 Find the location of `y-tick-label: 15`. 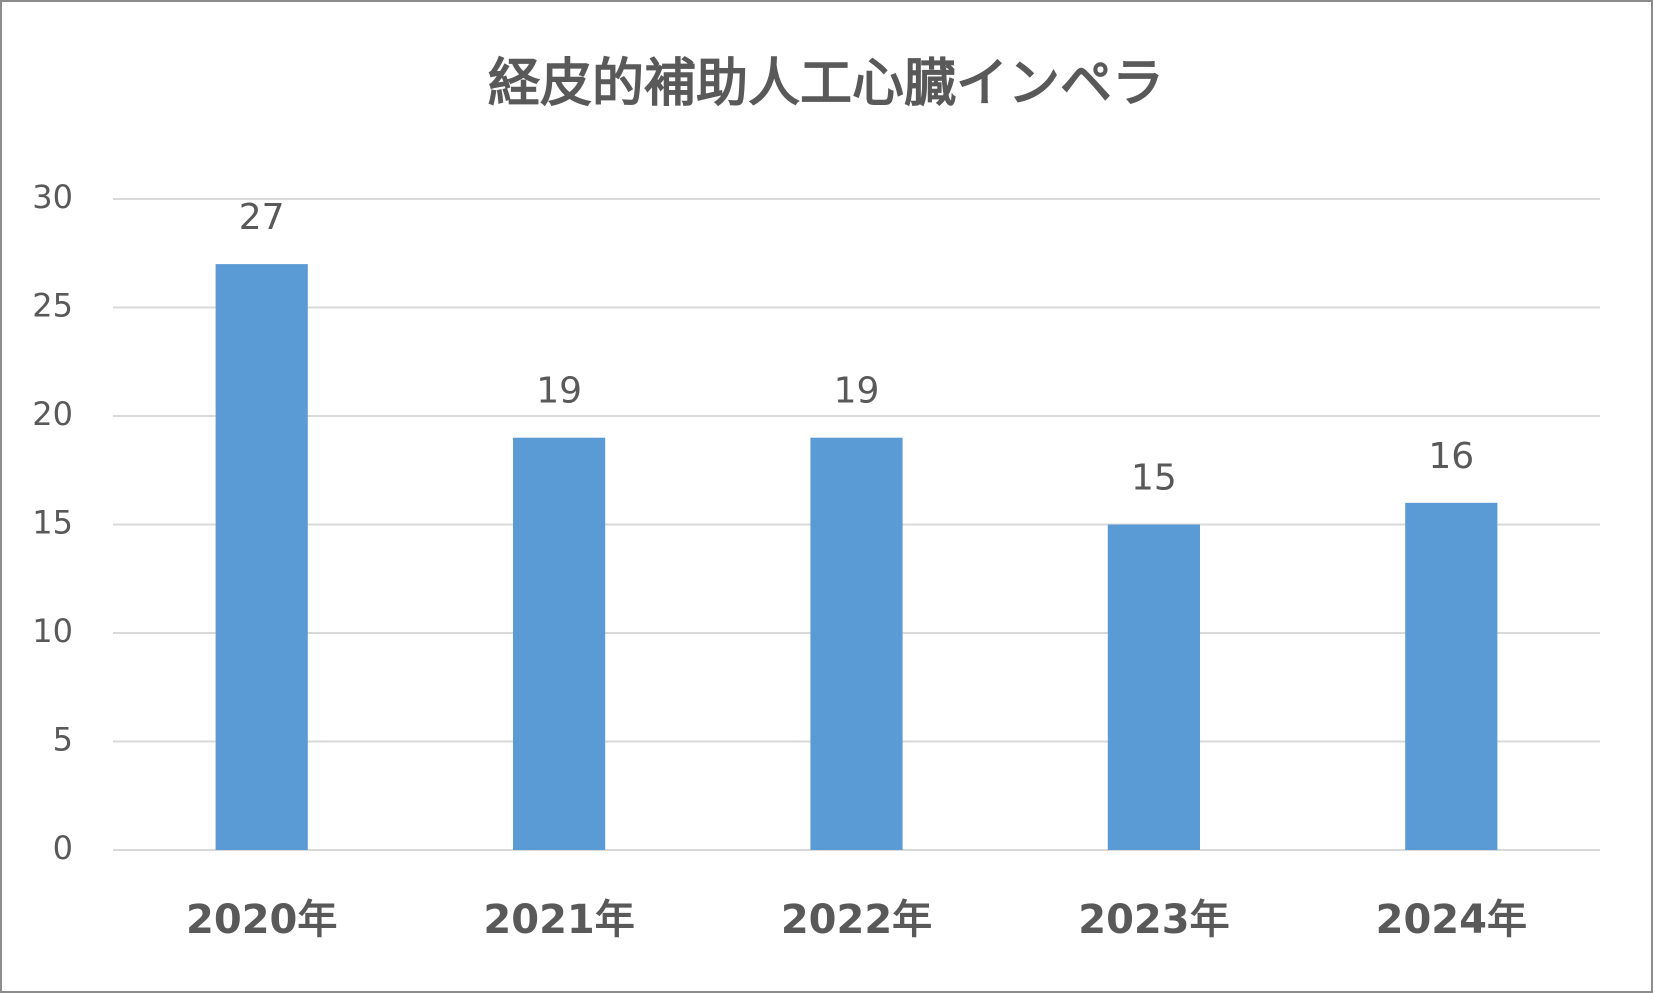

y-tick-label: 15 is located at coordinates (52, 523).